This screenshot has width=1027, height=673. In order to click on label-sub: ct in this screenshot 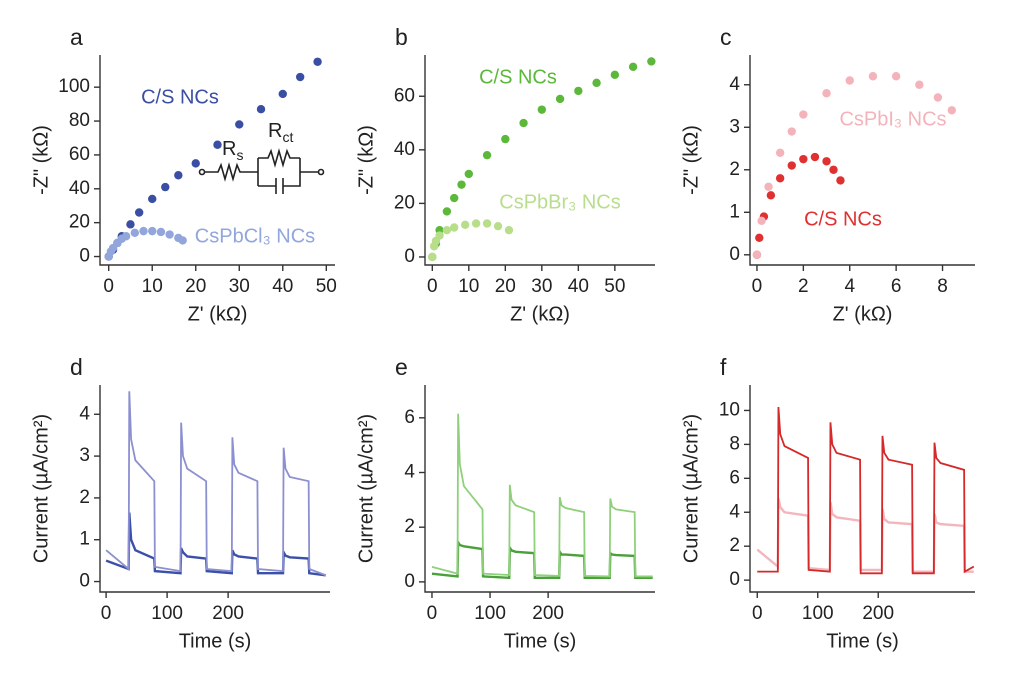, I will do `click(287, 137)`.